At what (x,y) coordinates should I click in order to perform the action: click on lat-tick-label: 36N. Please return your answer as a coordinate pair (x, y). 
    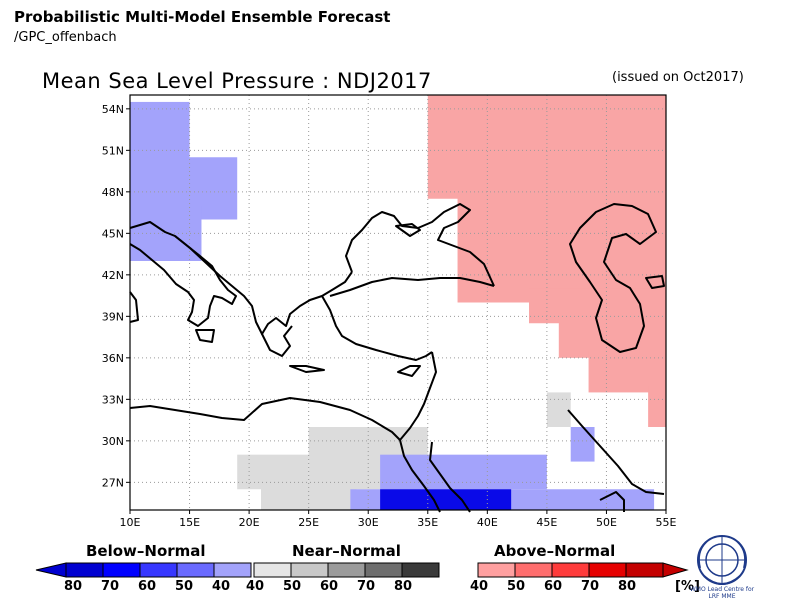
    Looking at the image, I should click on (113, 358).